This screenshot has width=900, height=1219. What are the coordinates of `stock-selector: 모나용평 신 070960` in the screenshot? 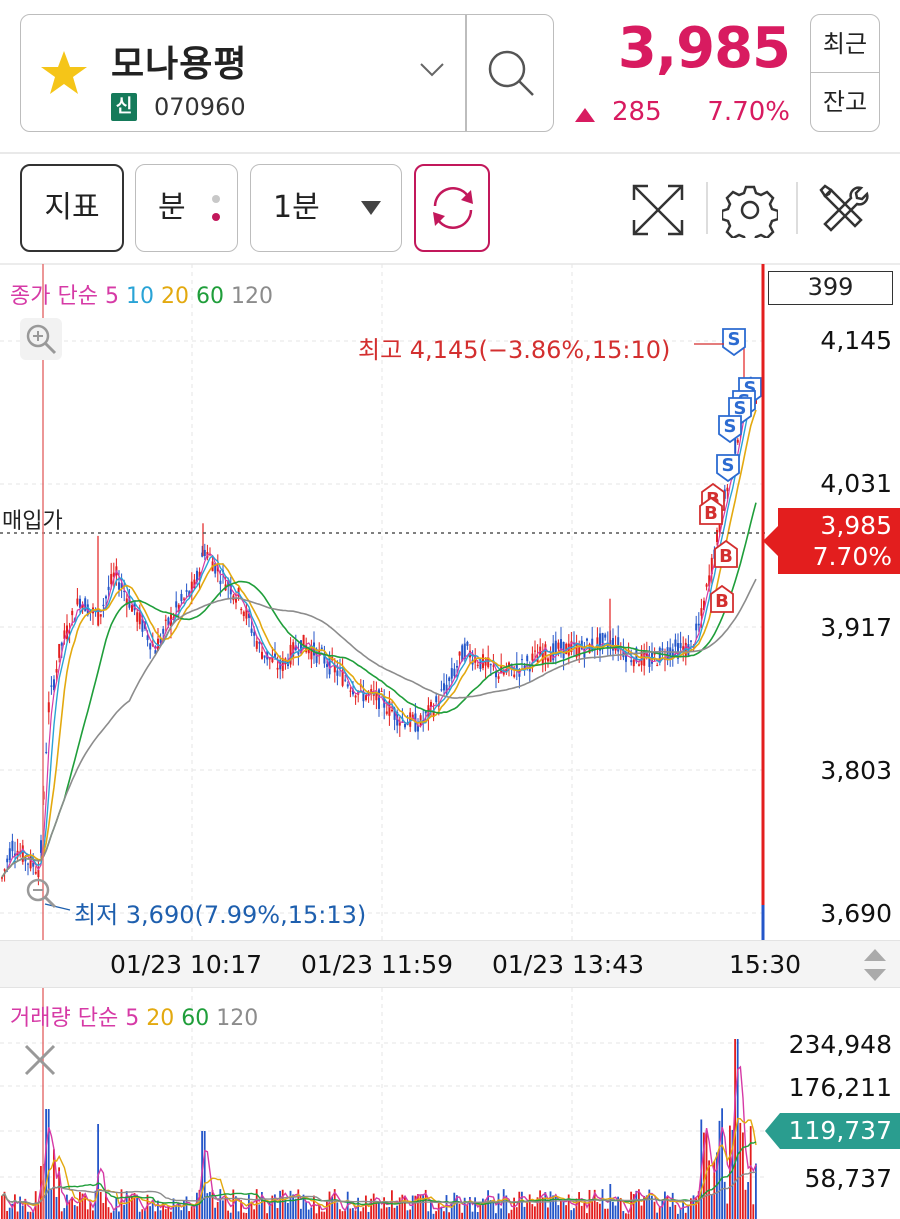 It's located at (287, 73).